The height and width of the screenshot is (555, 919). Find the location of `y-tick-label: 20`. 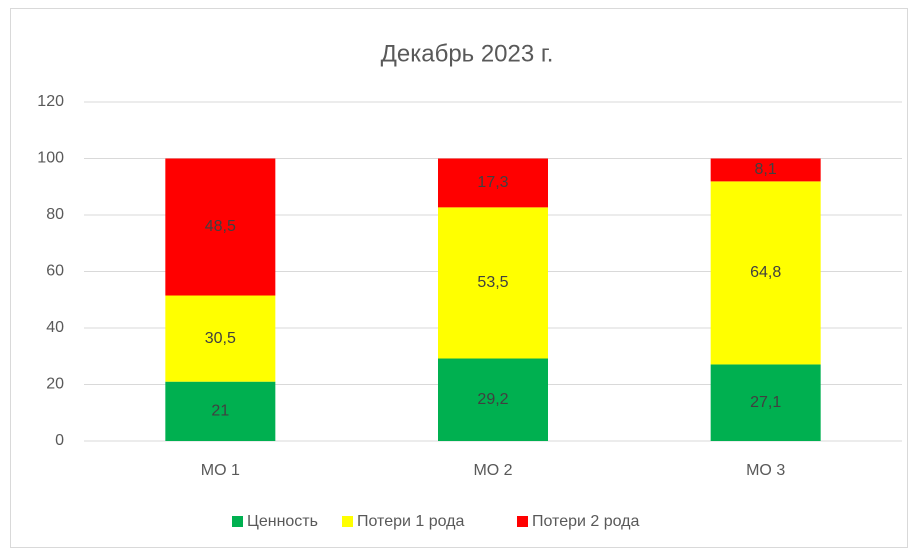

y-tick-label: 20 is located at coordinates (55, 384).